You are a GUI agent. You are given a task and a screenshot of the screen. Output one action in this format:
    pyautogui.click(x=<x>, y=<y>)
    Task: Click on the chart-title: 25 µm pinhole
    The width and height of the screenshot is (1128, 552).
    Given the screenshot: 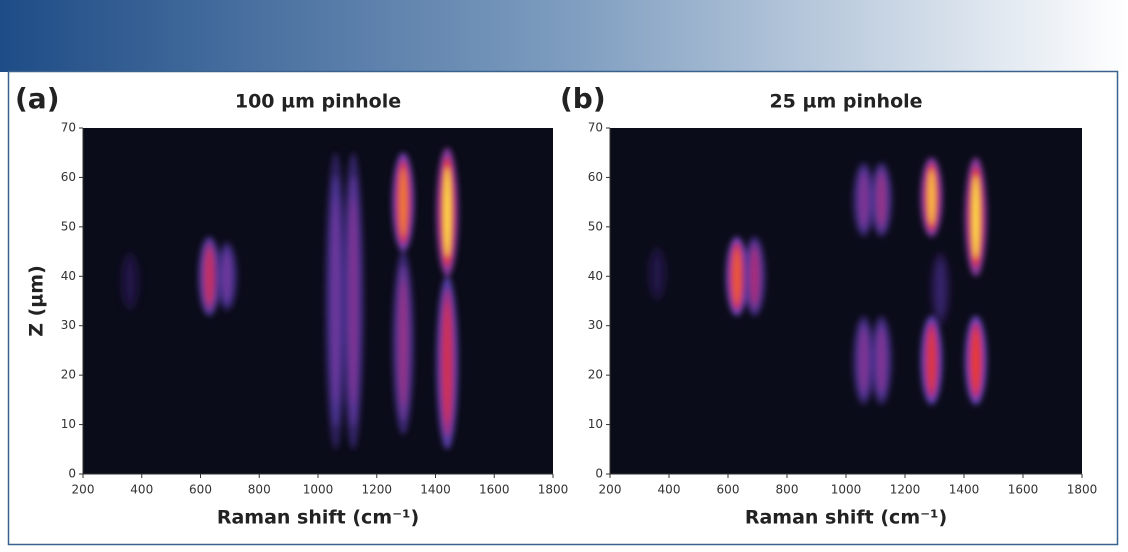 What is the action you would take?
    pyautogui.click(x=845, y=102)
    